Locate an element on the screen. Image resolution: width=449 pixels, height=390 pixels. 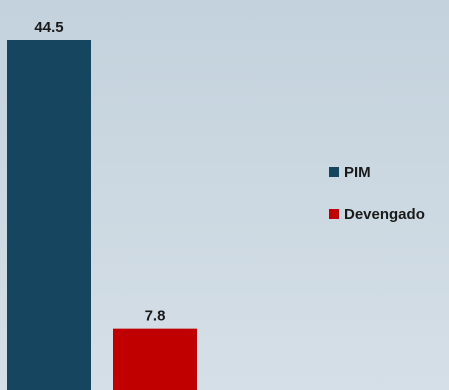
data-label-pim: 44.5 is located at coordinates (48, 27).